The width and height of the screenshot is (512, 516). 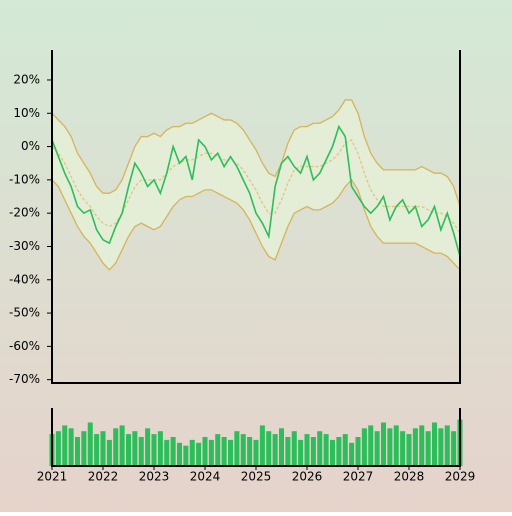 What do you see at coordinates (24, 313) in the screenshot?
I see `y-tick-label: -50%` at bounding box center [24, 313].